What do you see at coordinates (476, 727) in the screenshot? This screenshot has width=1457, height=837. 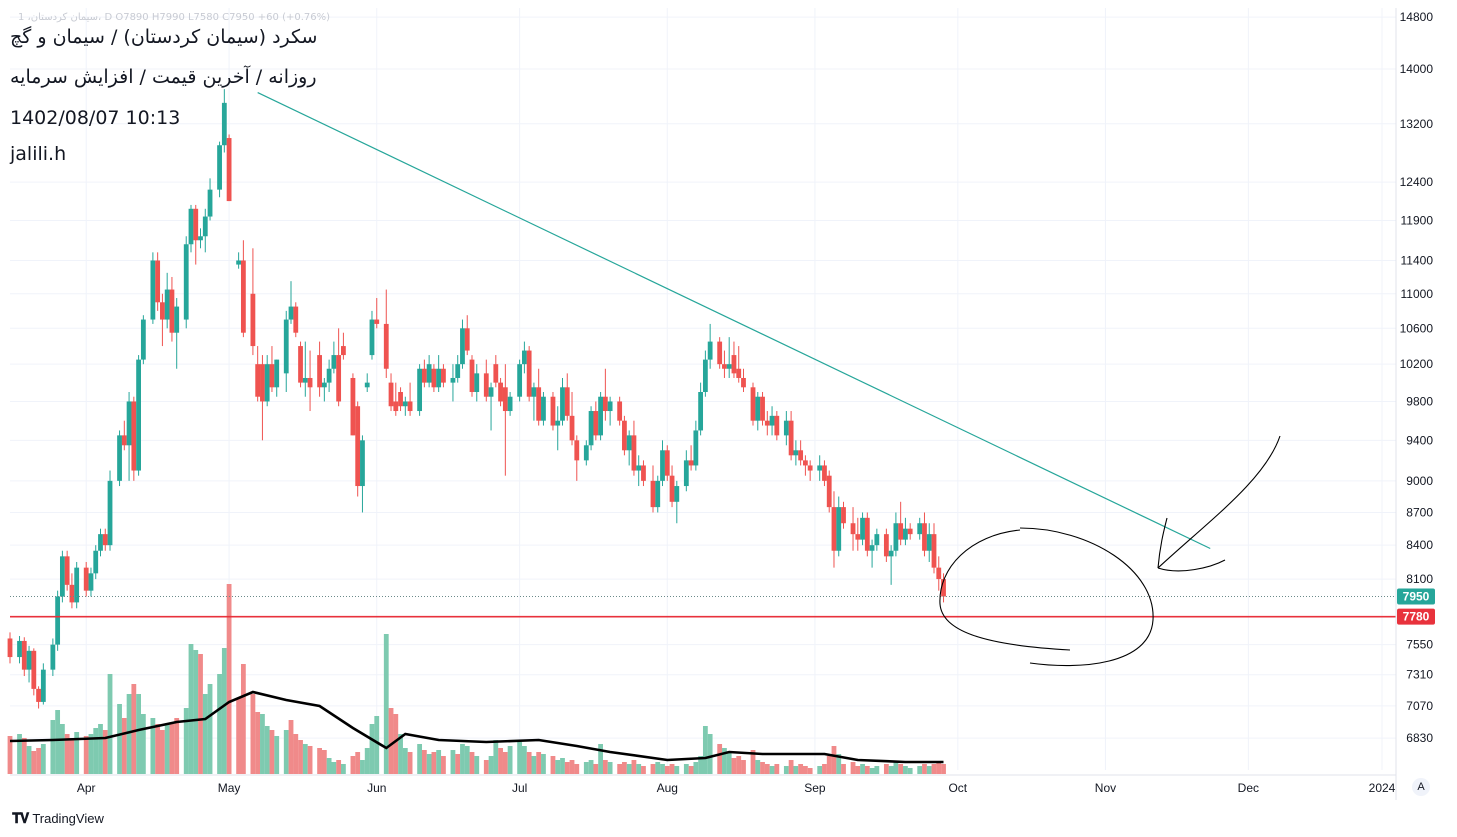 I see `volume-moving-average` at bounding box center [476, 727].